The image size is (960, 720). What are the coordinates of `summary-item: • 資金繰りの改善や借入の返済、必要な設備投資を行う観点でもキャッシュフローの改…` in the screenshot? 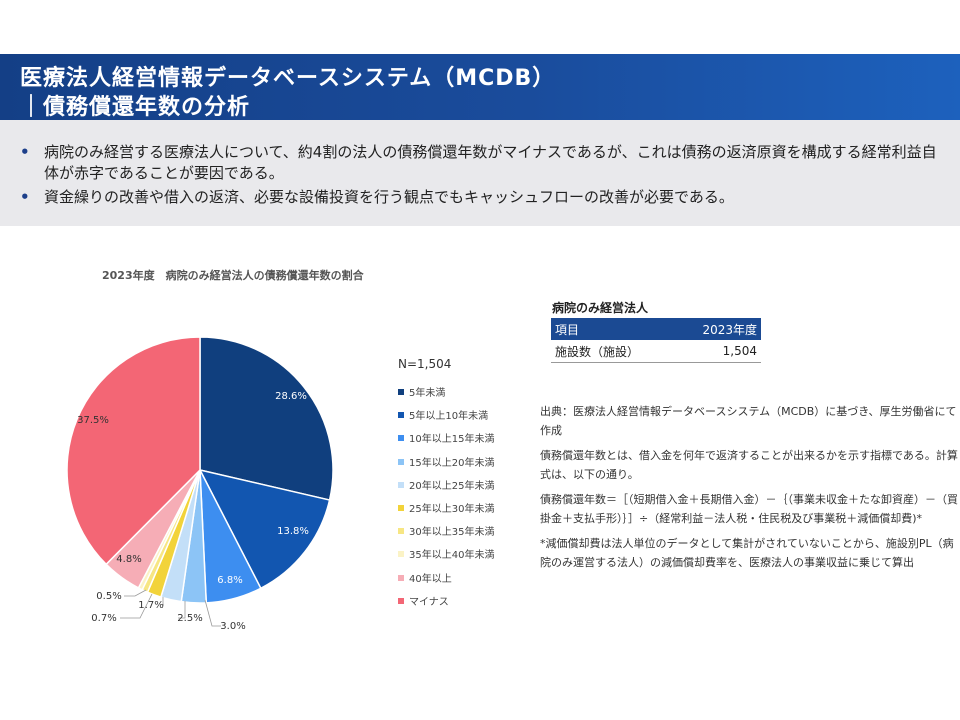 It's located at (480, 197).